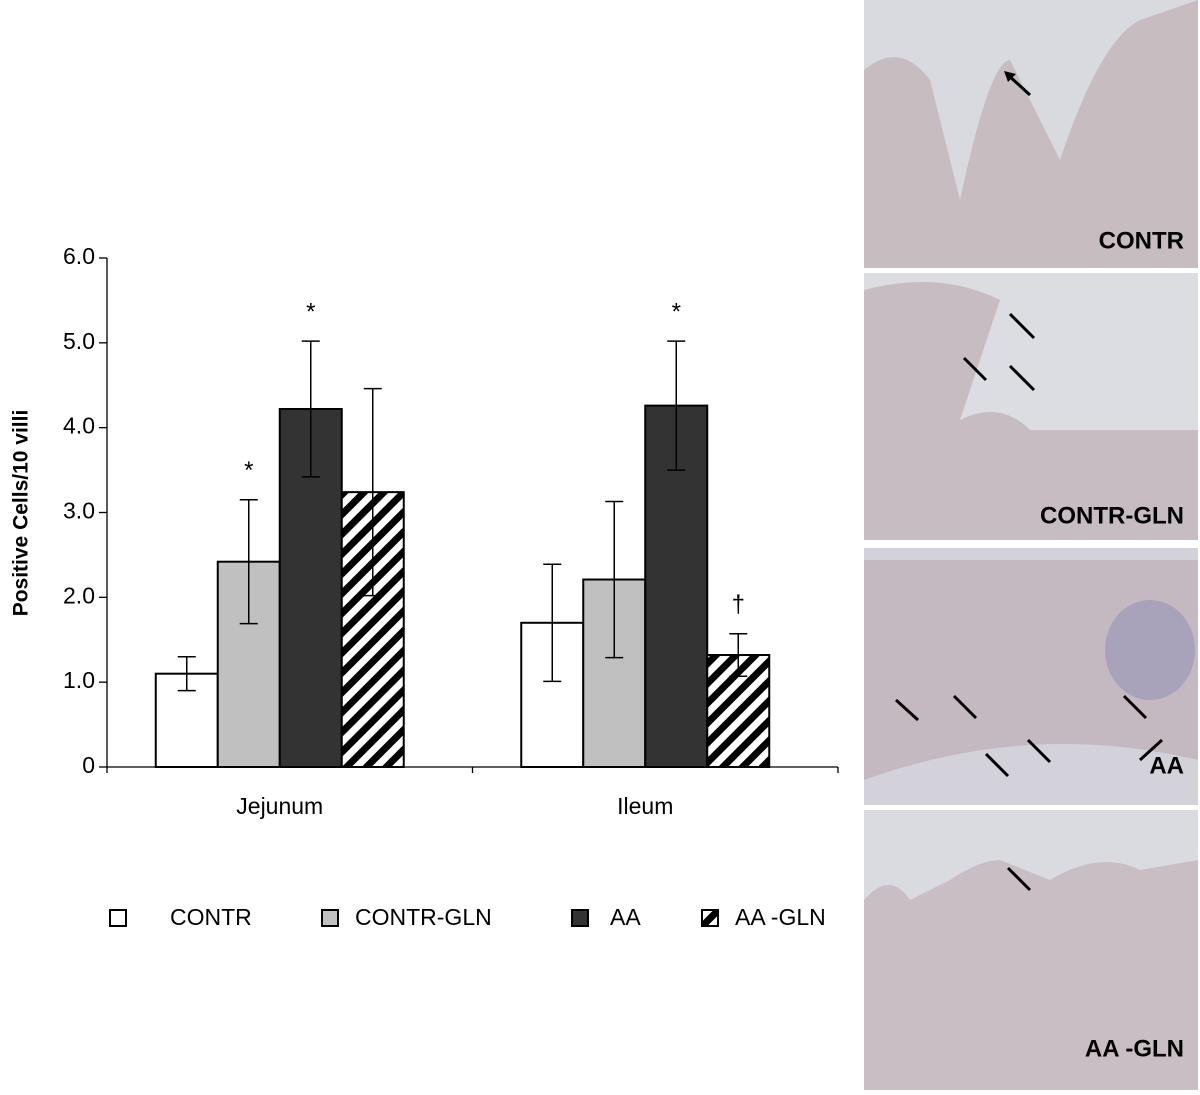  Describe the element at coordinates (79, 511) in the screenshot. I see `y-tick-label: 3.0` at that location.